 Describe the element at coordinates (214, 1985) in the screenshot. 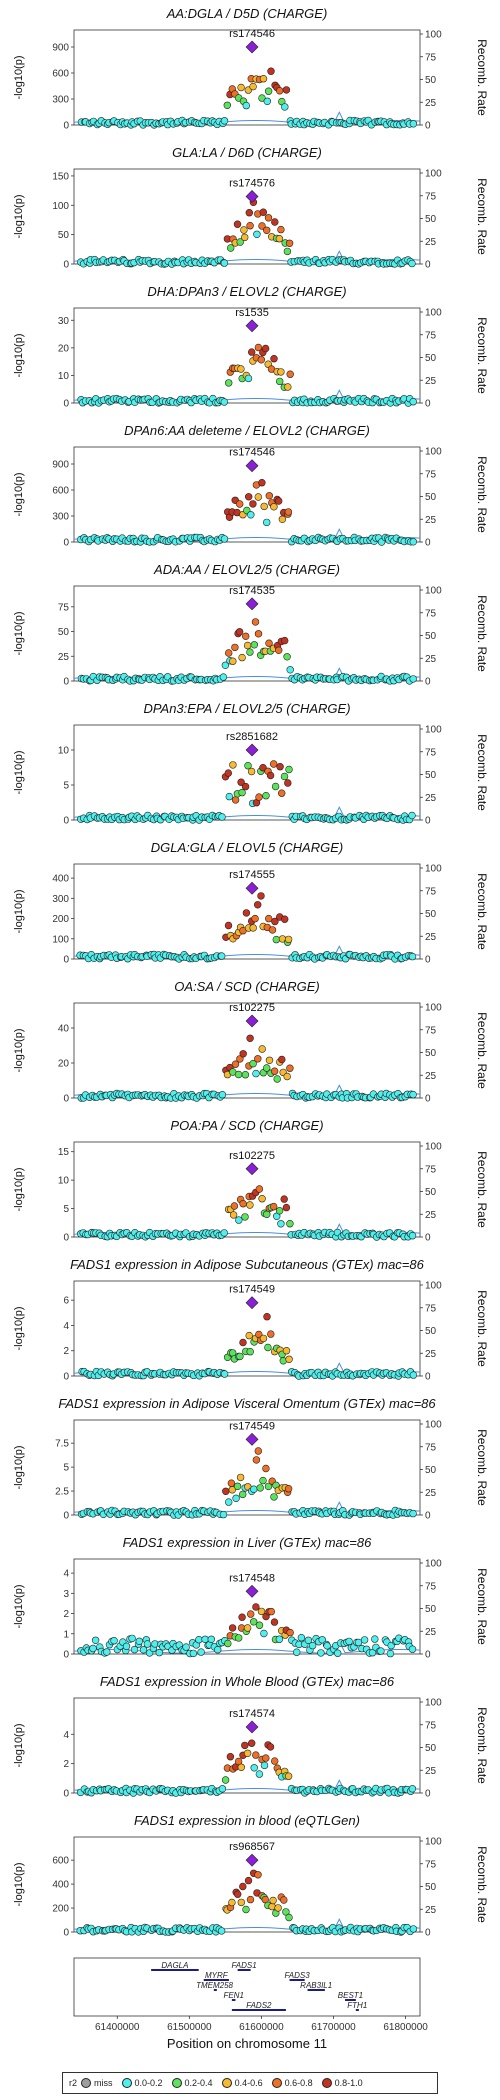

I see `gene-label: TMEM258` at that location.